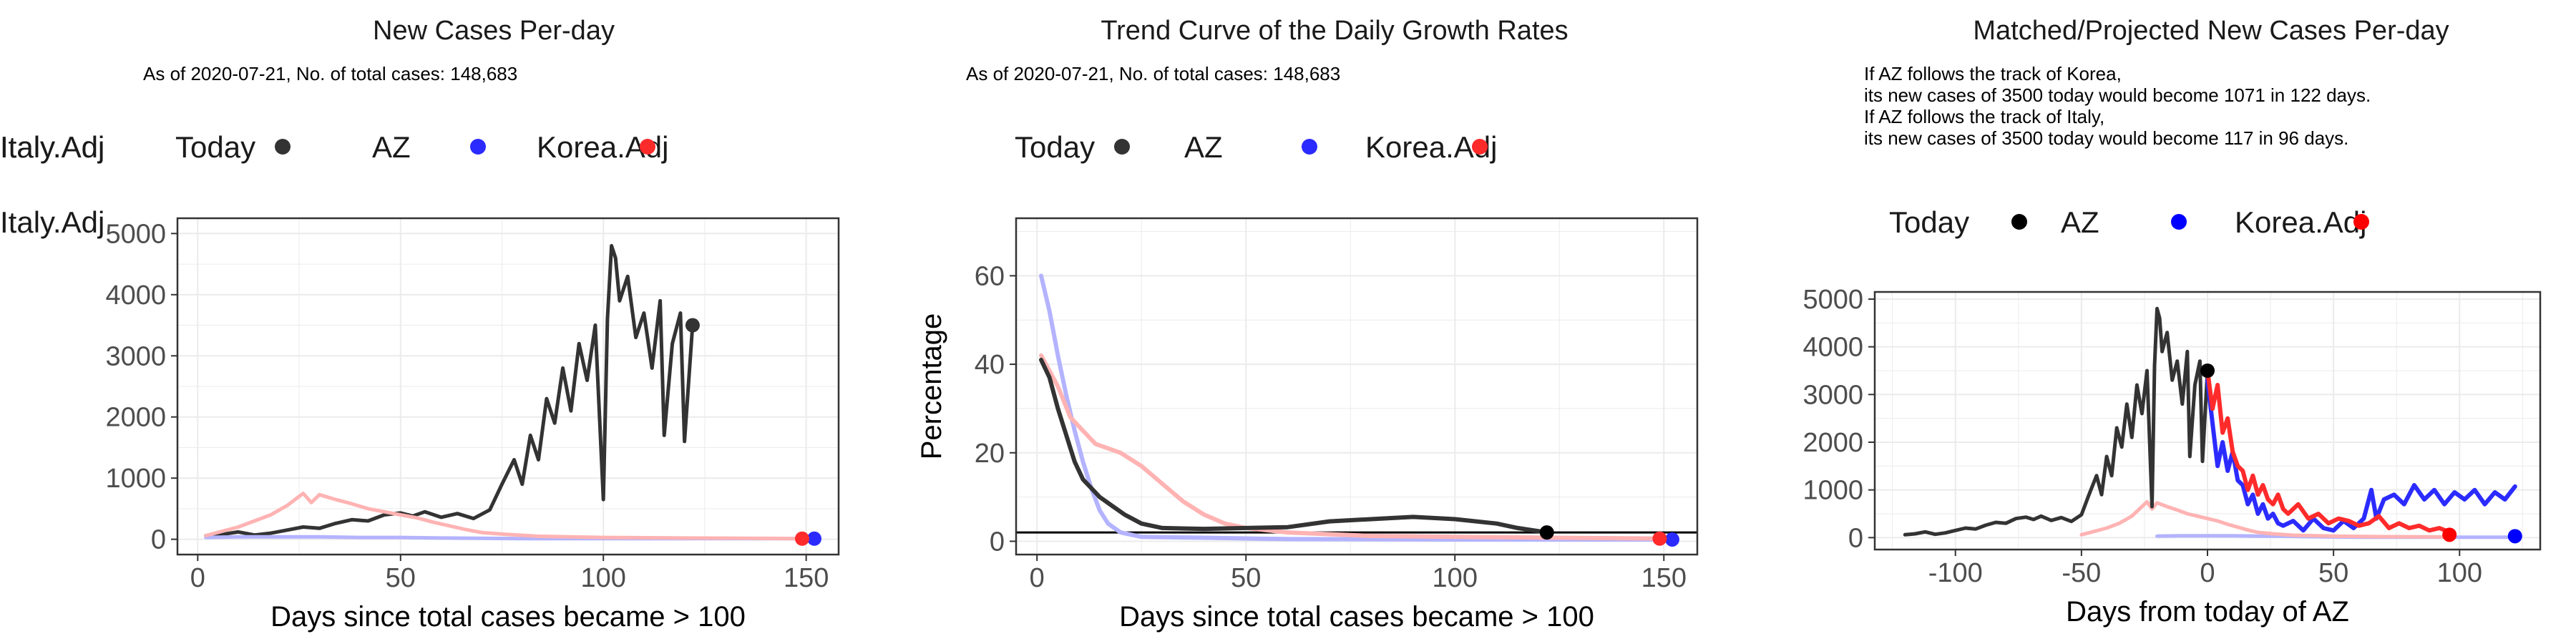  What do you see at coordinates (990, 276) in the screenshot?
I see `y-tick-label: 60` at bounding box center [990, 276].